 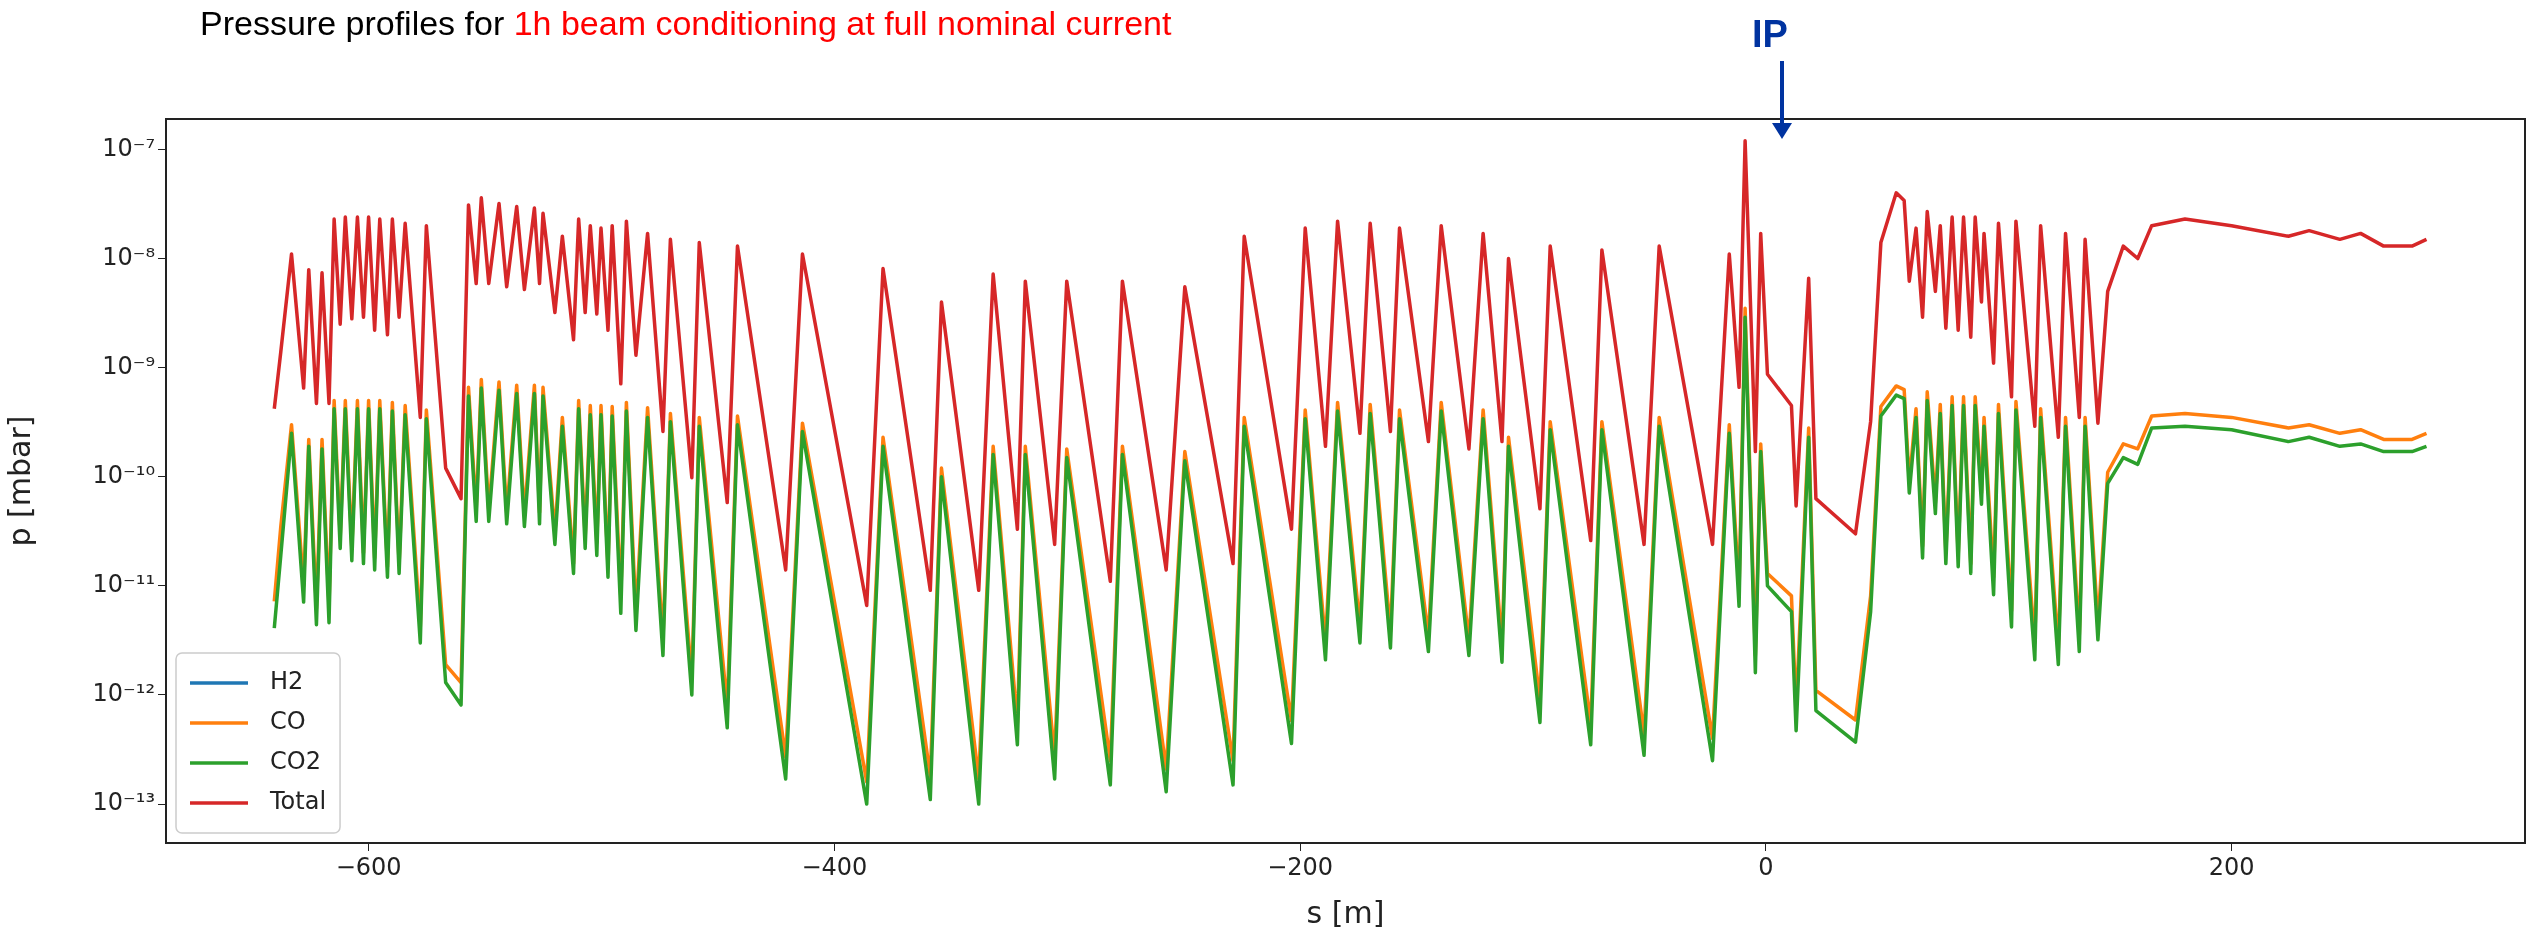 I want to click on legend-label: CO, so click(x=288, y=721).